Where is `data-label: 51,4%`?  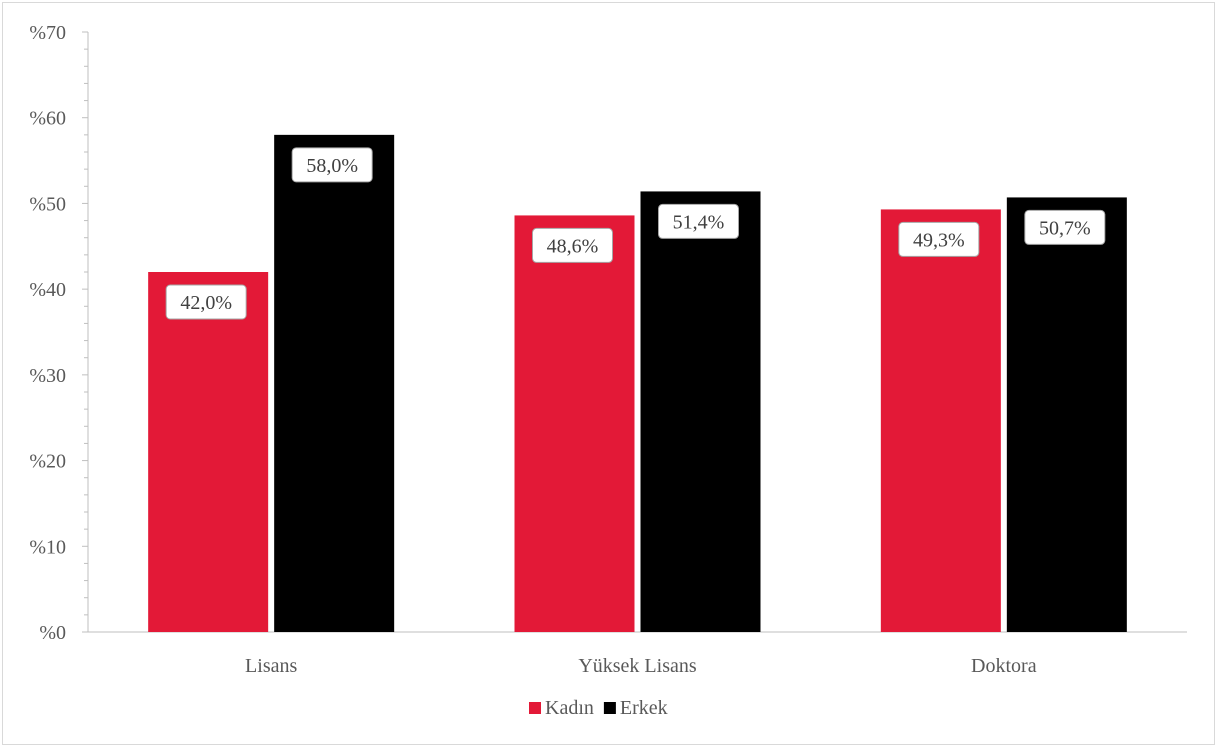 data-label: 51,4% is located at coordinates (698, 221).